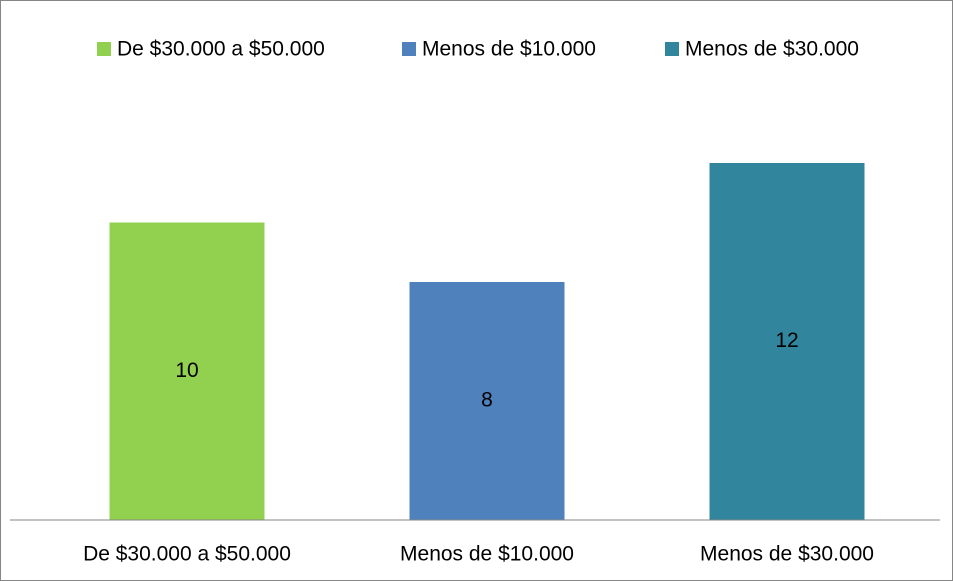 The width and height of the screenshot is (953, 581). I want to click on data-label: 10, so click(186, 370).